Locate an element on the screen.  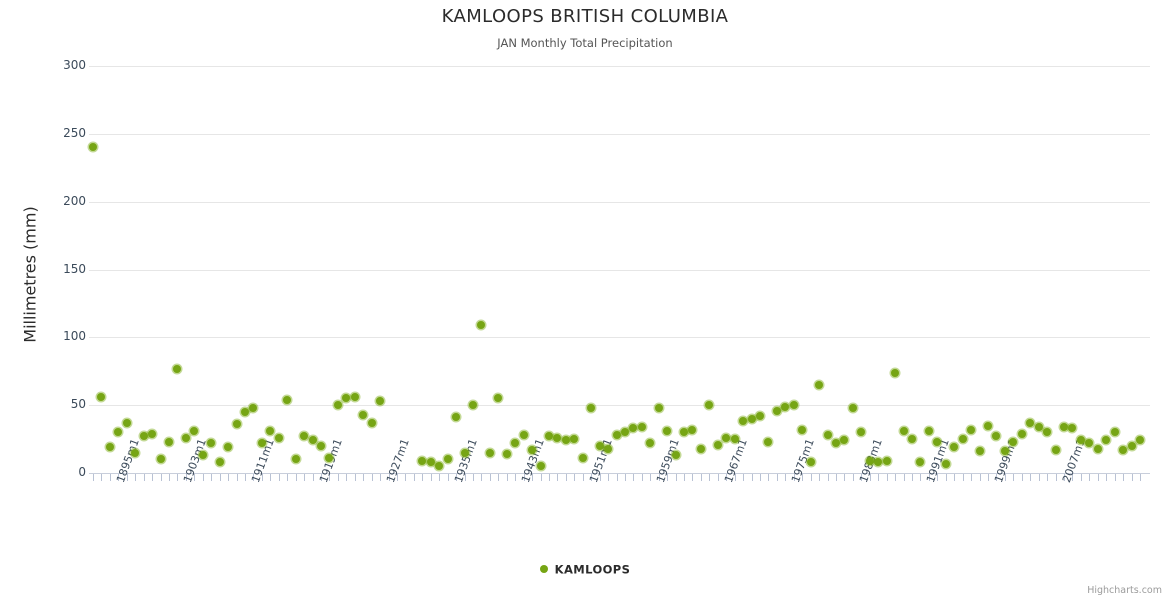
legend-item: KAMLOOPS is located at coordinates (585, 569).